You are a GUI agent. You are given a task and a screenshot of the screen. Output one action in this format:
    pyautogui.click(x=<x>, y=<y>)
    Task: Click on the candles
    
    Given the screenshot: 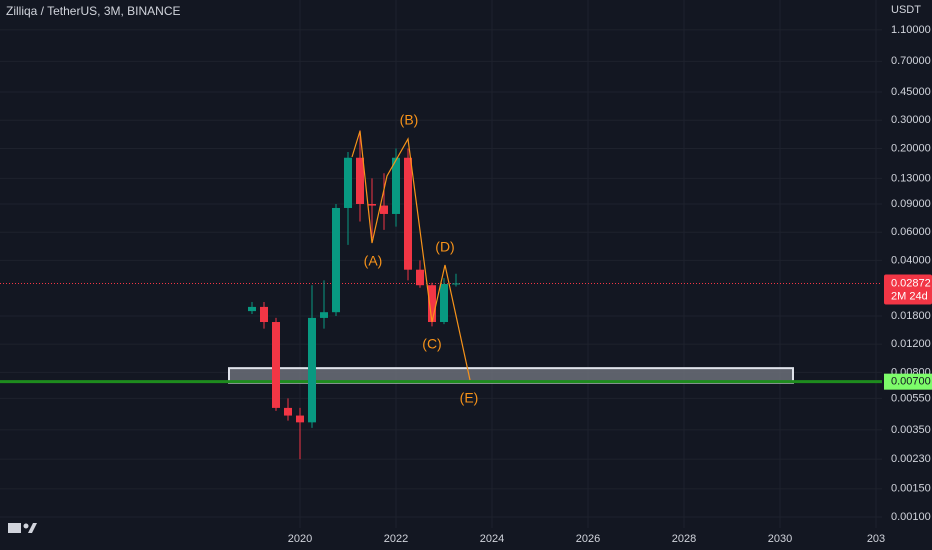 What is the action you would take?
    pyautogui.click(x=354, y=295)
    